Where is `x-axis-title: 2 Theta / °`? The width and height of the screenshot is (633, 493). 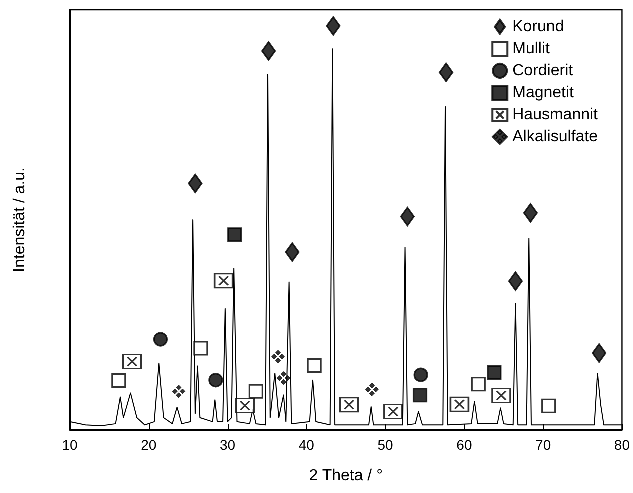 x-axis-title: 2 Theta / ° is located at coordinates (346, 476).